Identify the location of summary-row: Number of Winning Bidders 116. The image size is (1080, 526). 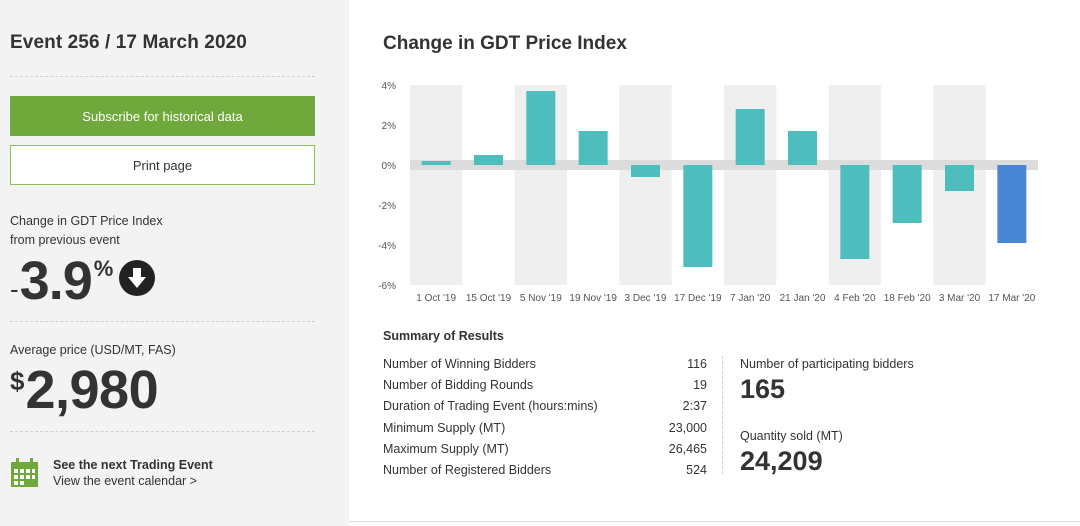
(545, 367).